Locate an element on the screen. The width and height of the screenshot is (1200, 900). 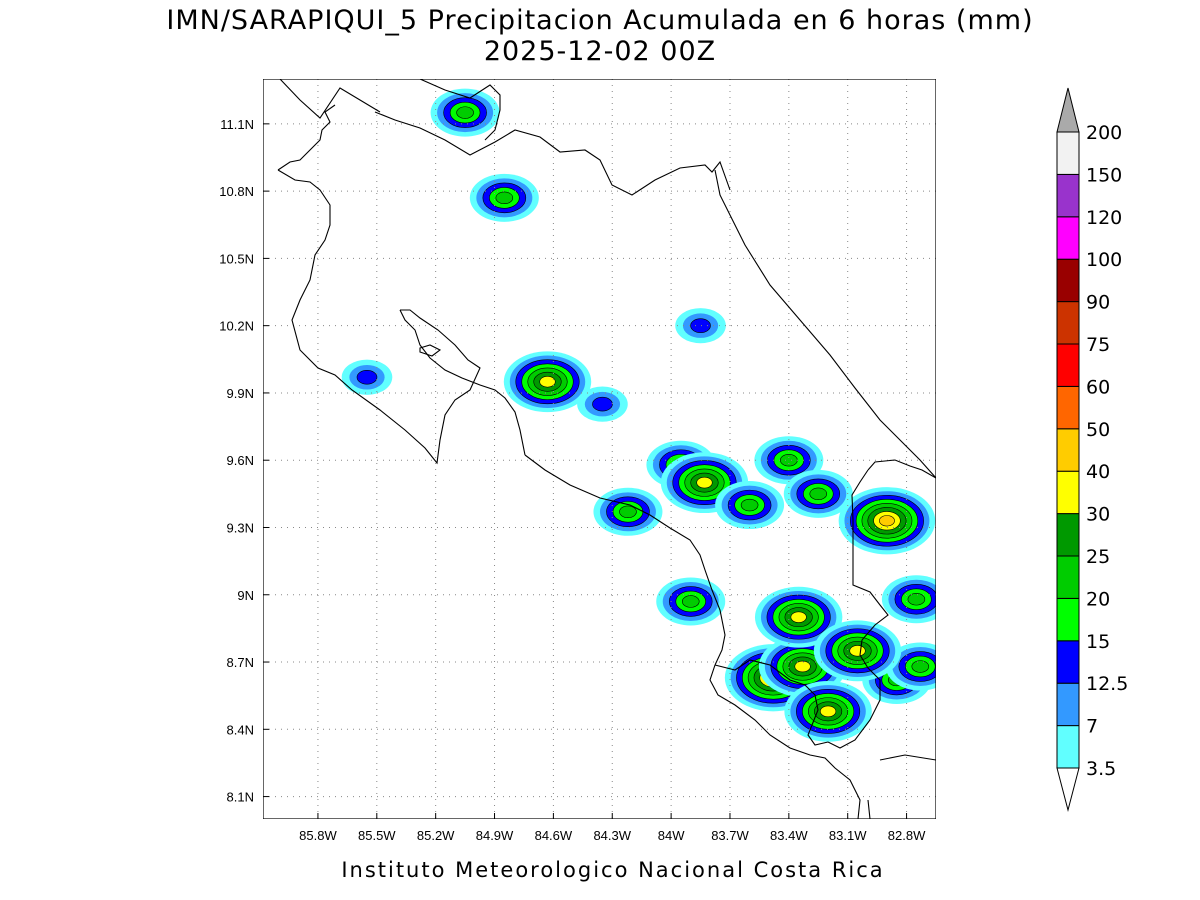
precipitation-colorbar: 3.5 7 12.5 15 20 25 30 40 50 60 75 90 100 120 150 200 is located at coordinates (1092, 449).